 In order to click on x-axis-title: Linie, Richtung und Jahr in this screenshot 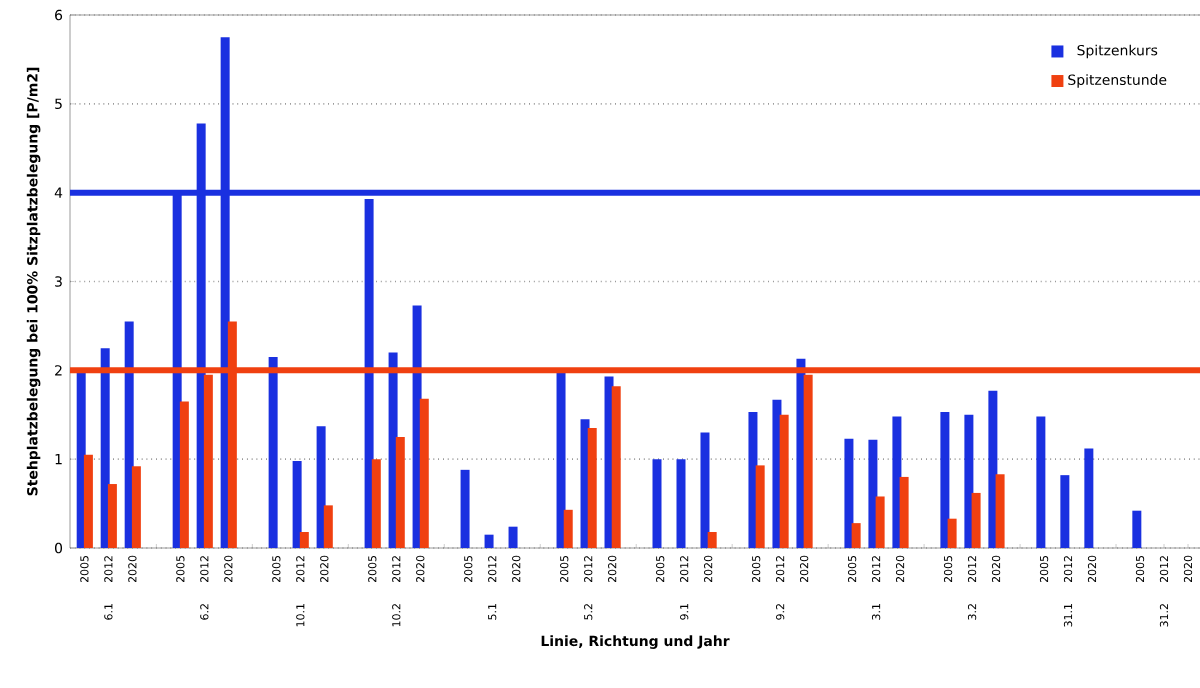, I will do `click(635, 642)`.